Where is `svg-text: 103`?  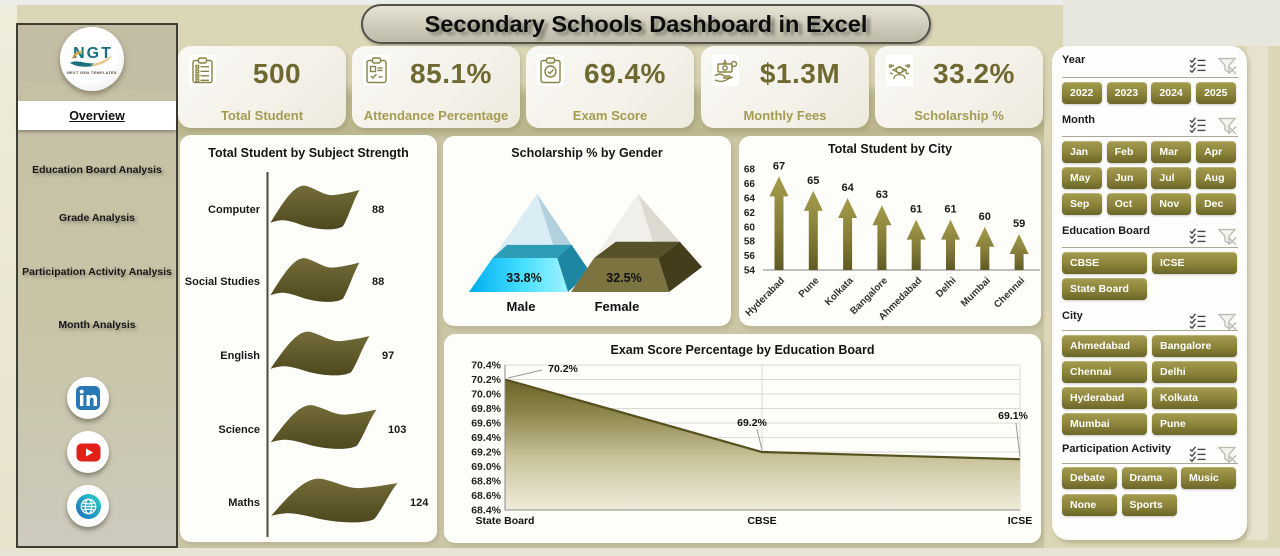 svg-text: 103 is located at coordinates (397, 430).